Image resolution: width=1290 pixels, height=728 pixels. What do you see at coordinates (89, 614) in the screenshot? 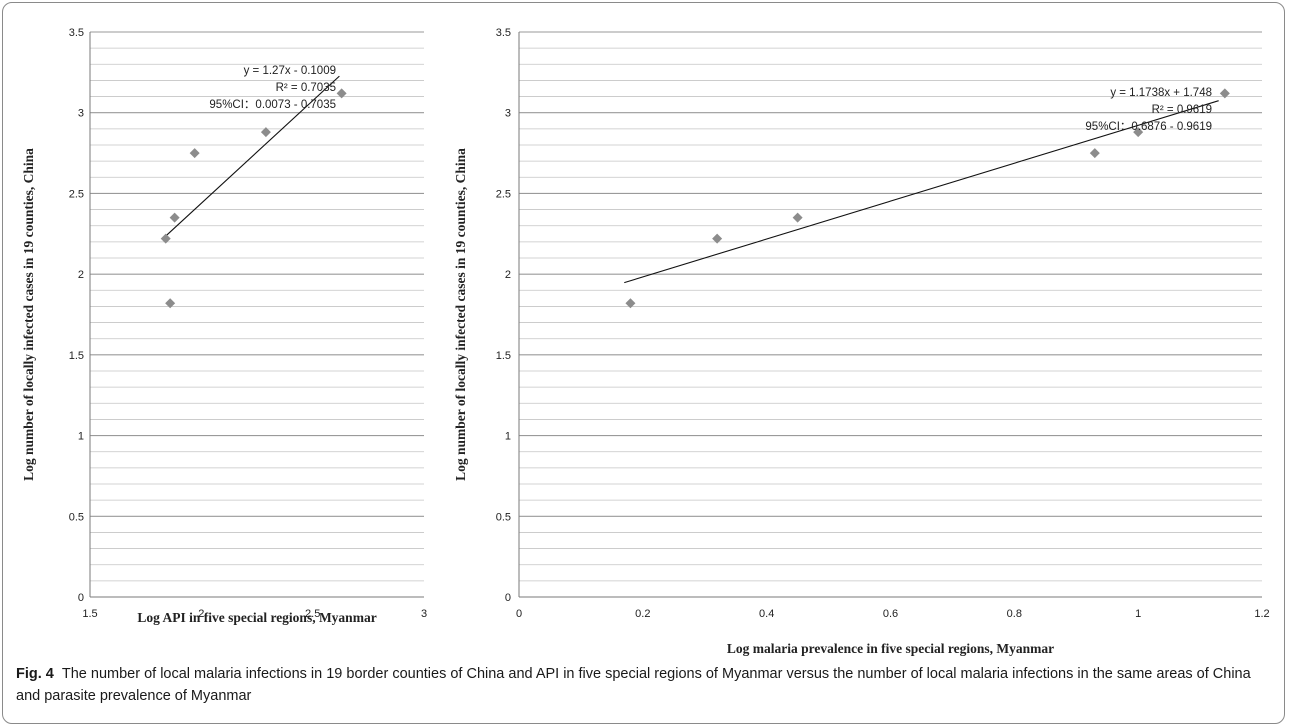
I see `x-tick-label: 1.5` at bounding box center [89, 614].